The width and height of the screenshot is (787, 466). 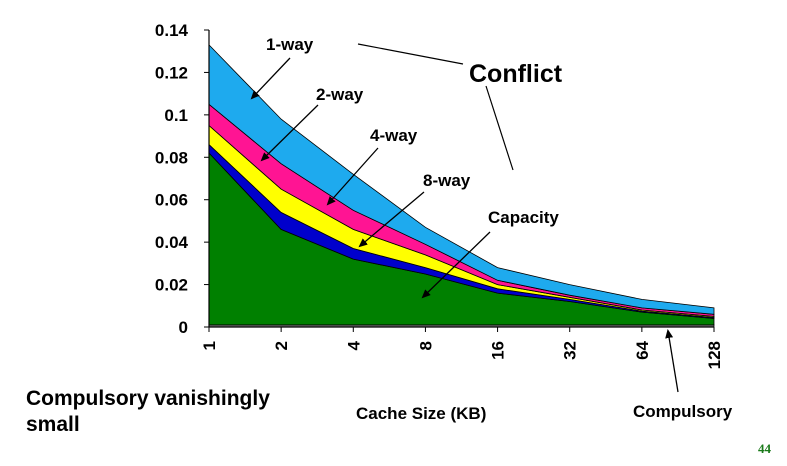 What do you see at coordinates (281, 345) in the screenshot?
I see `x-tick-label: 2` at bounding box center [281, 345].